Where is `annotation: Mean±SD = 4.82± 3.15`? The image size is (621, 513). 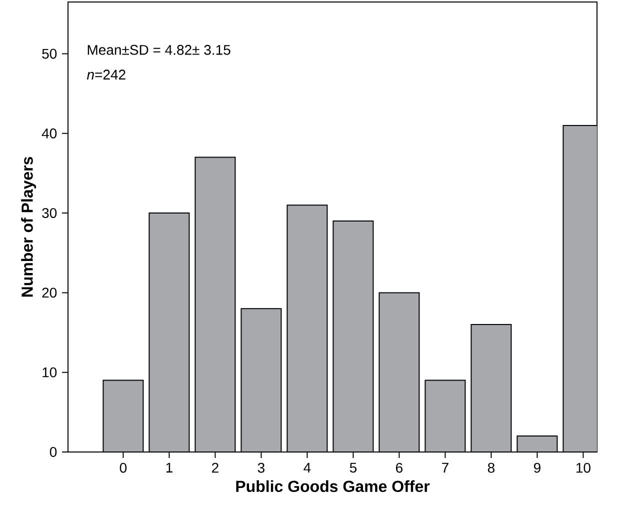
annotation: Mean±SD = 4.82± 3.15 is located at coordinates (159, 49).